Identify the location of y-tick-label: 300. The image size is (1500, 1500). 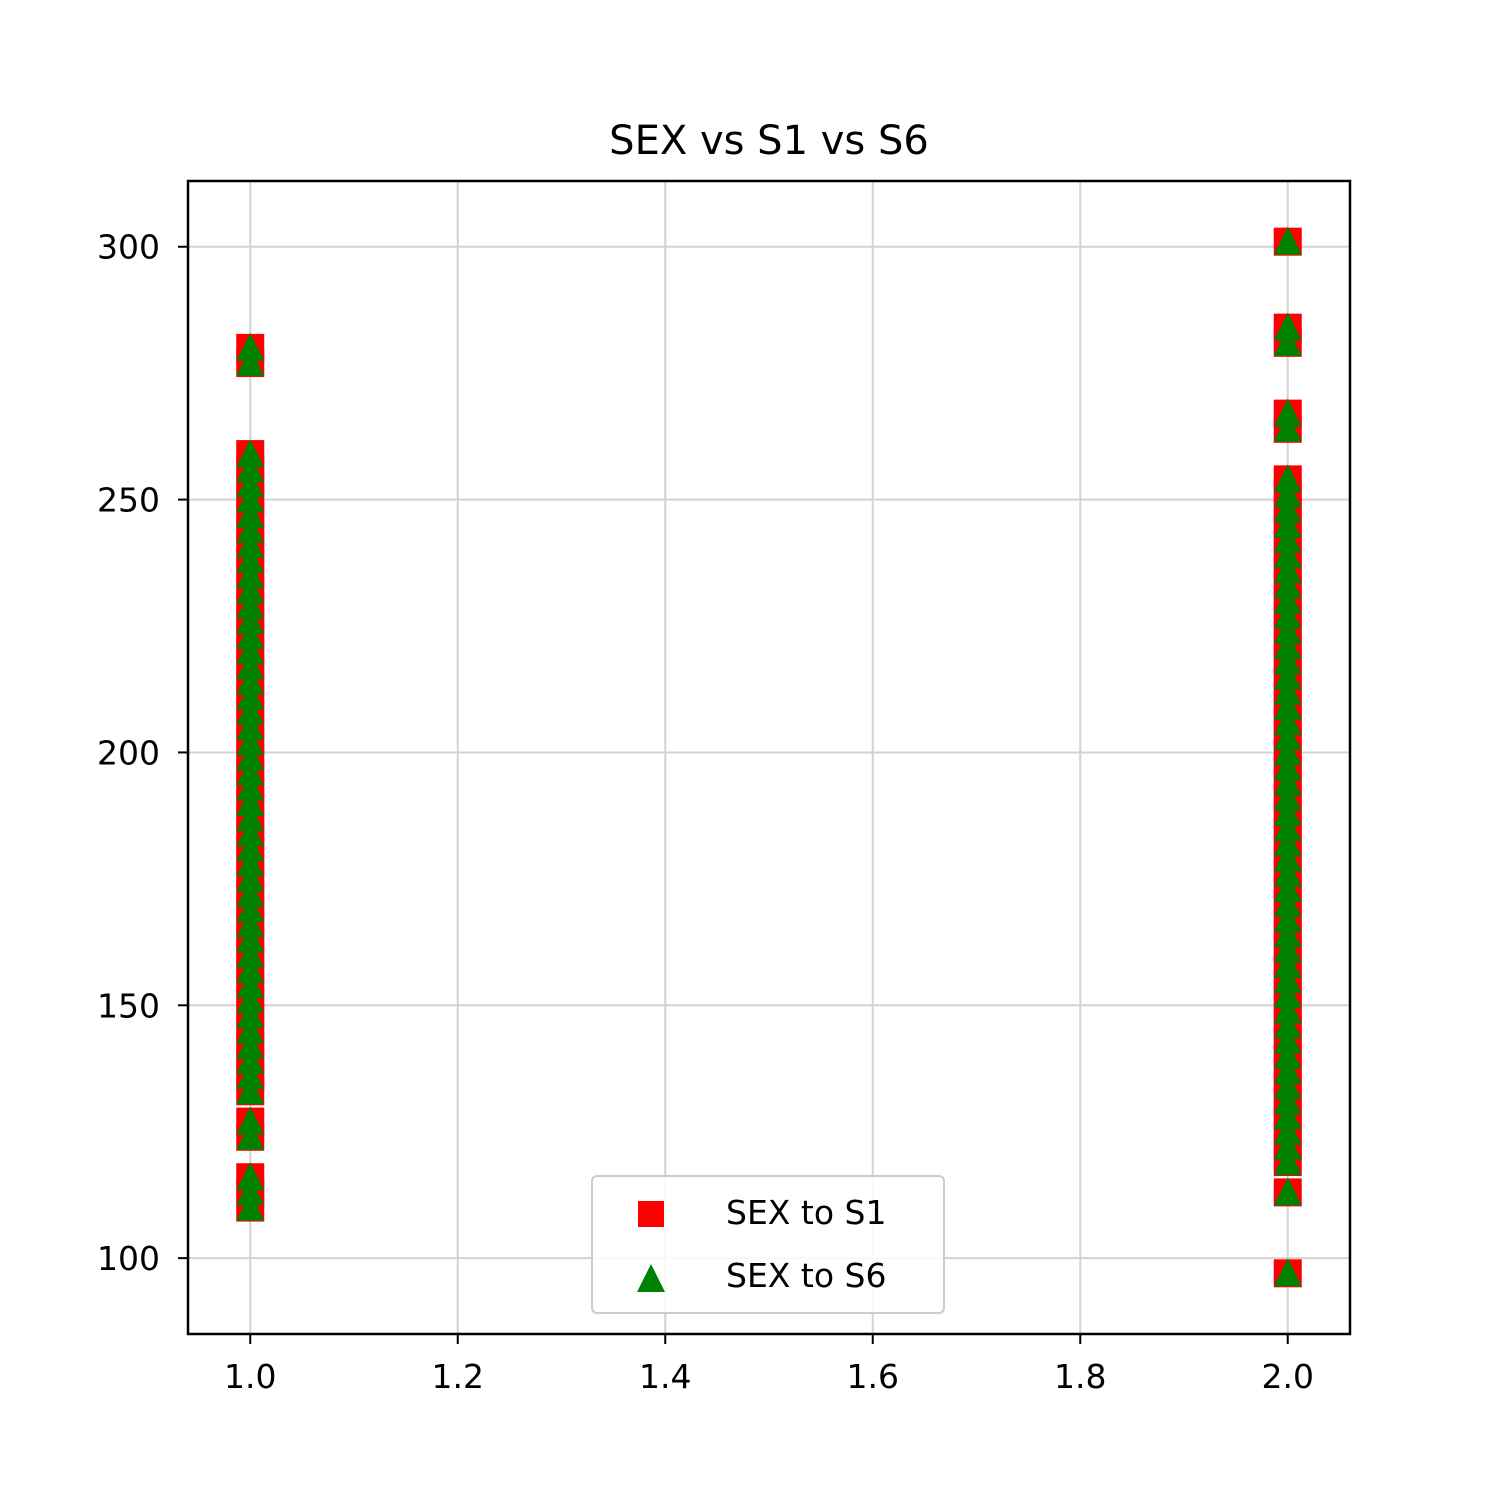
(128, 247).